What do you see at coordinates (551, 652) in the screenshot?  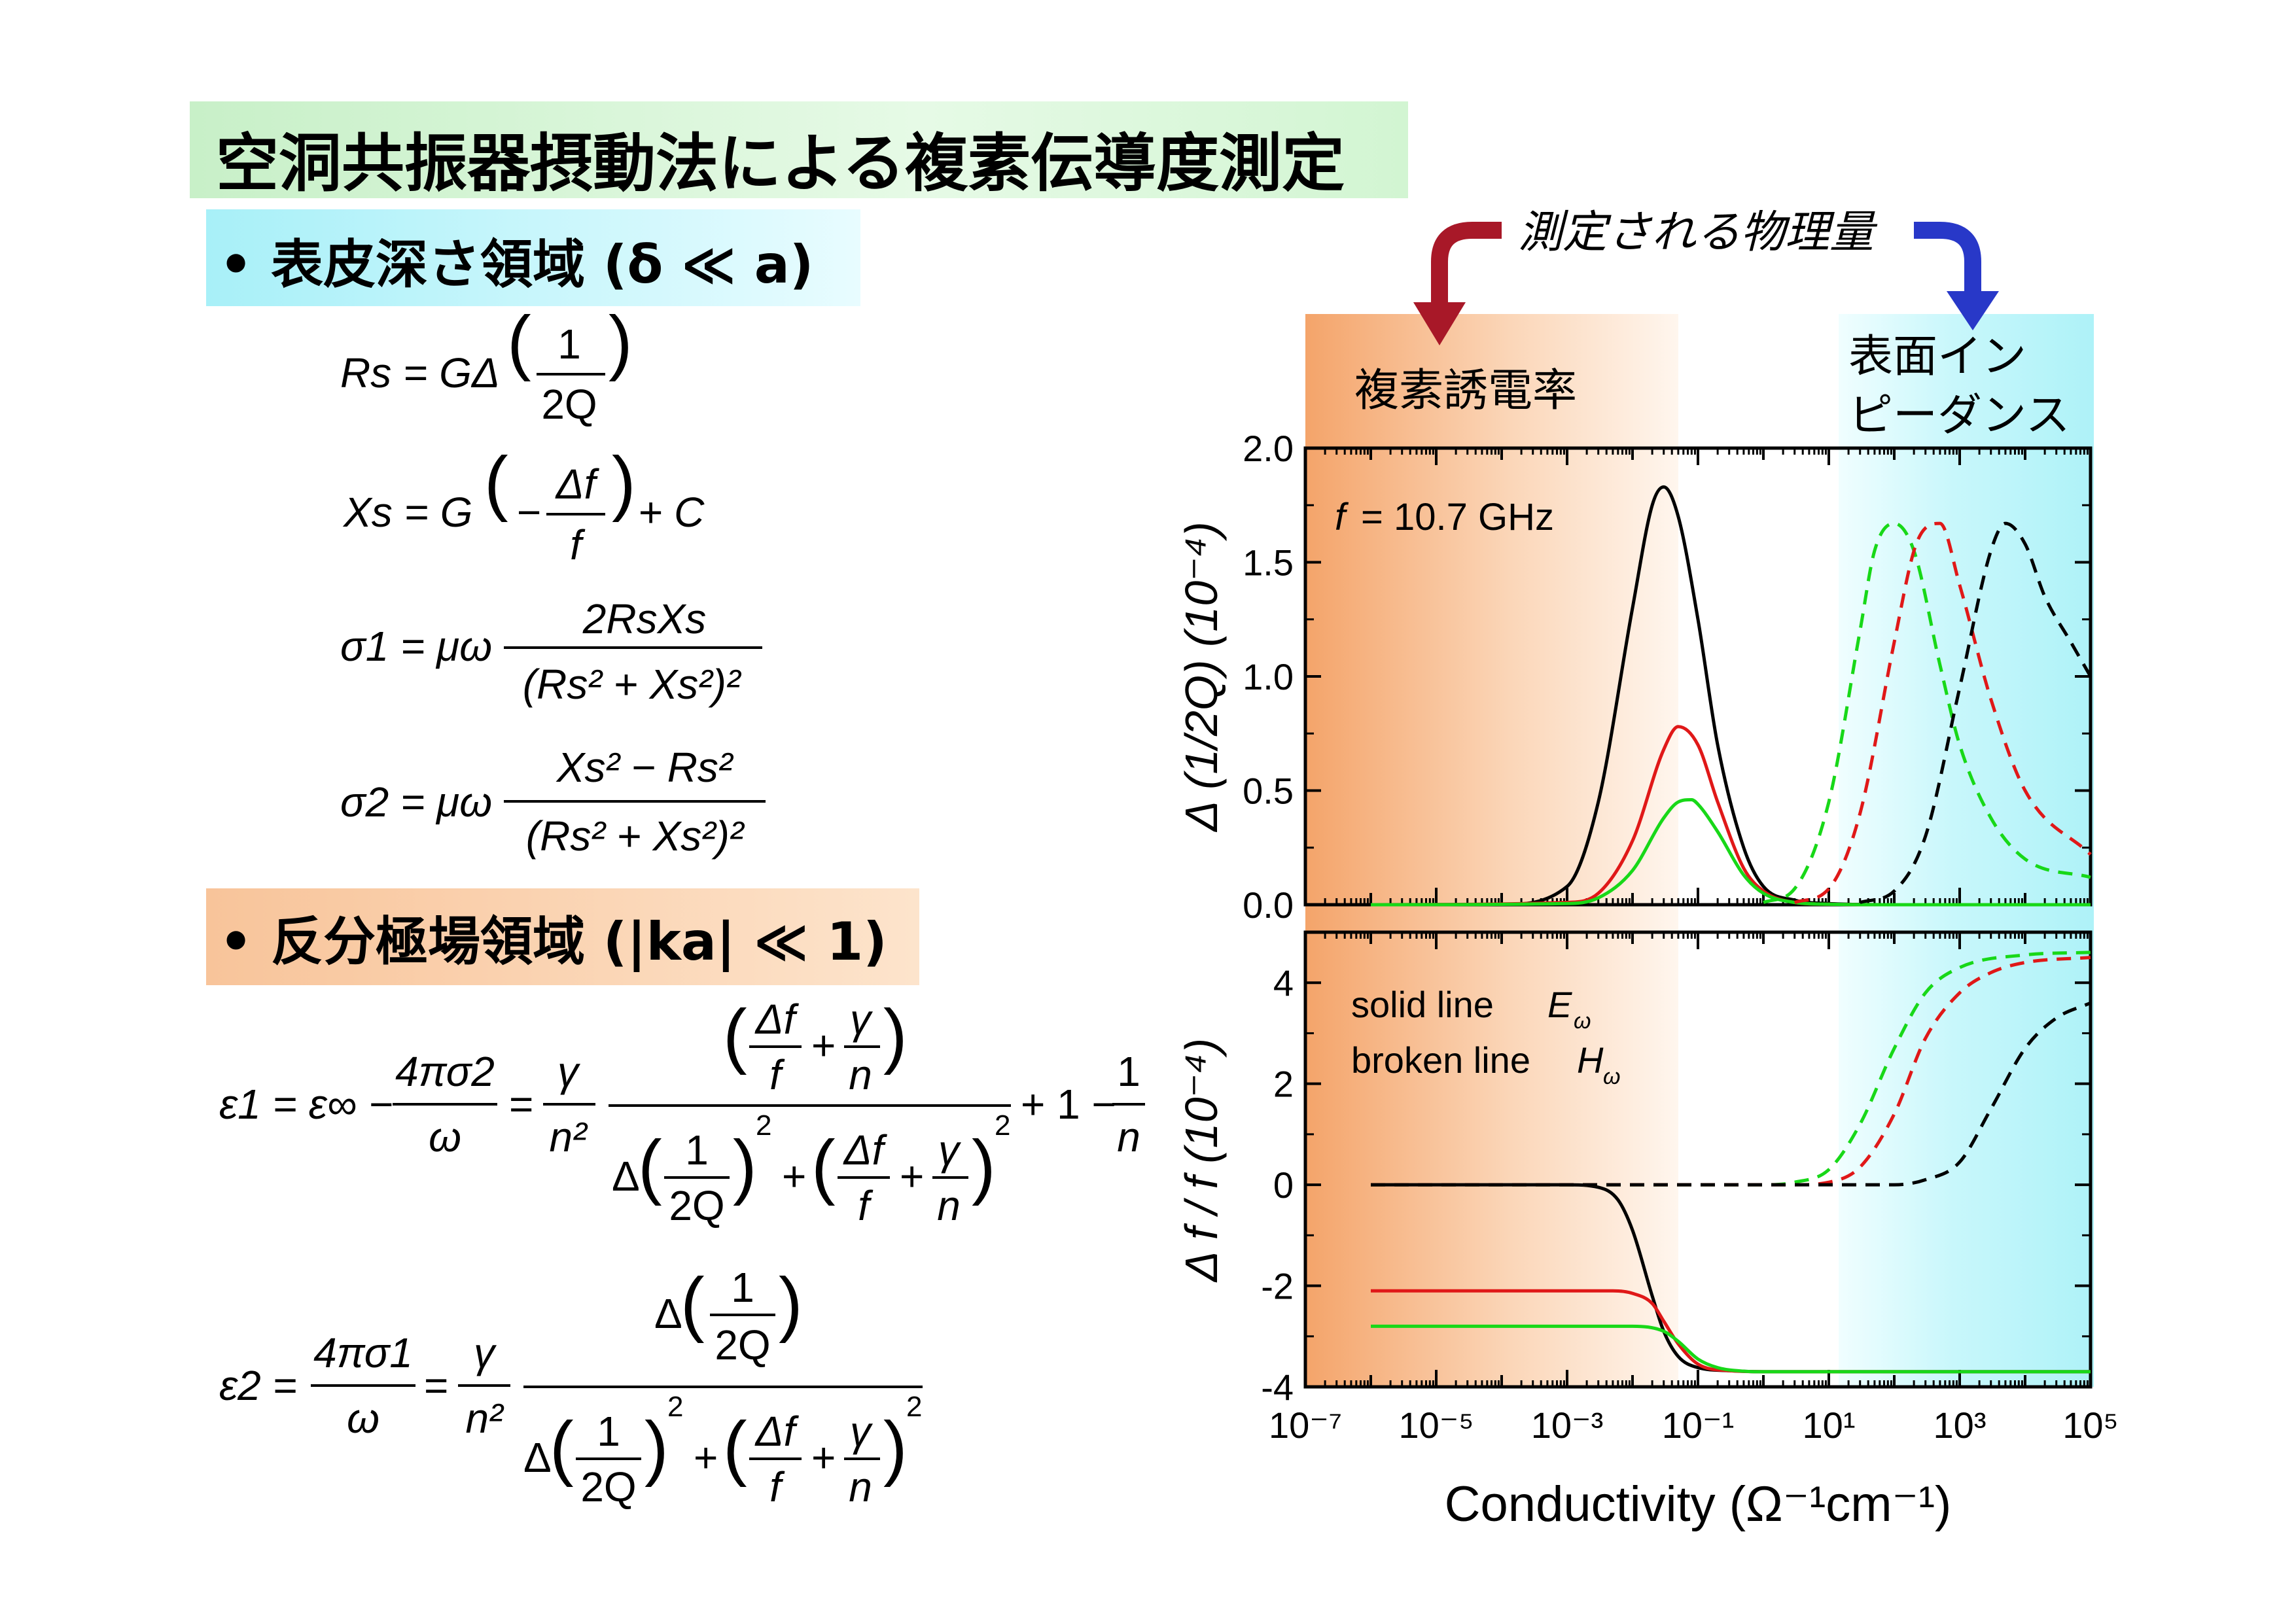 I see `equation-sigma1: σ1 = μω 2RsXs (Rs² + Xs²)²` at bounding box center [551, 652].